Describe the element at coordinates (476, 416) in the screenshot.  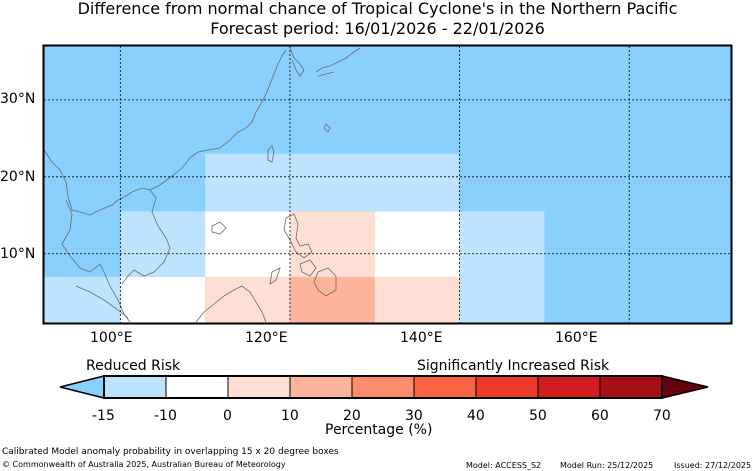
I see `colorbar-tick-label: 40` at that location.